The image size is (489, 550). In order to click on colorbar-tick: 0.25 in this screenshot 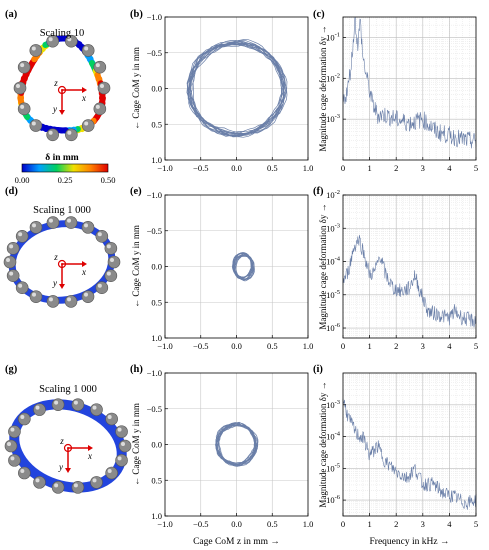, I will do `click(65, 180)`.